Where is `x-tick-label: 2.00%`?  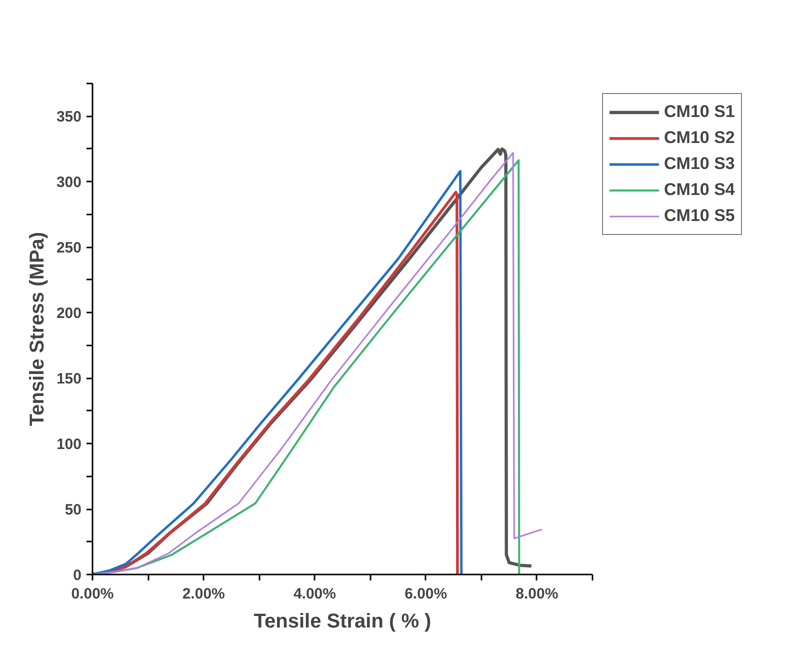
x-tick-label: 2.00% is located at coordinates (203, 594).